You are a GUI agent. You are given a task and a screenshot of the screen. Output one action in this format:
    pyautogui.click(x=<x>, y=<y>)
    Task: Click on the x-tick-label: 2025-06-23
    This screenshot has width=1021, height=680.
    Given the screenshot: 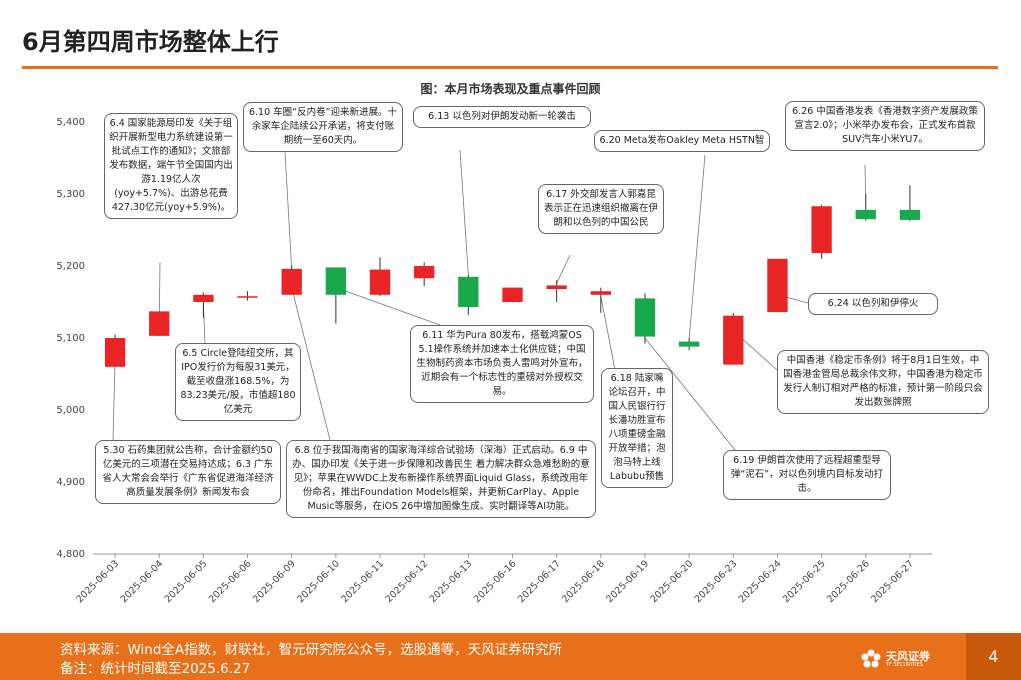 What is the action you would take?
    pyautogui.click(x=716, y=581)
    